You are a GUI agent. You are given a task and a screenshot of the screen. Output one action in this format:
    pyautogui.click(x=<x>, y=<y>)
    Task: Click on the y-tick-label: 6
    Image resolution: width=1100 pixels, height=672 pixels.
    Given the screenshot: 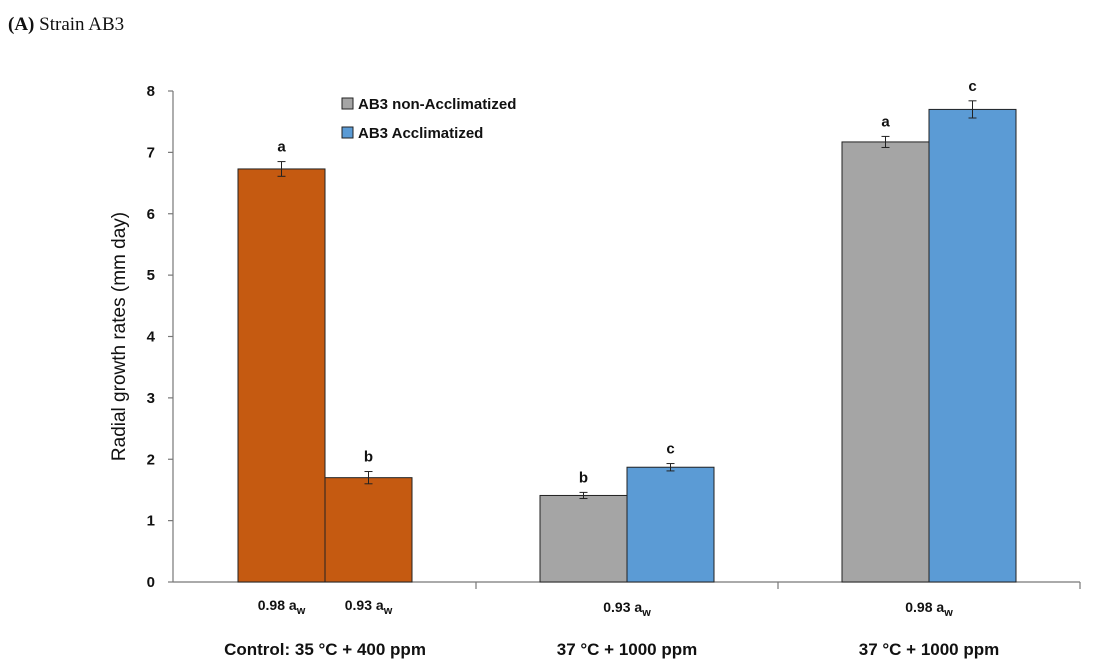 What is the action you would take?
    pyautogui.click(x=151, y=214)
    